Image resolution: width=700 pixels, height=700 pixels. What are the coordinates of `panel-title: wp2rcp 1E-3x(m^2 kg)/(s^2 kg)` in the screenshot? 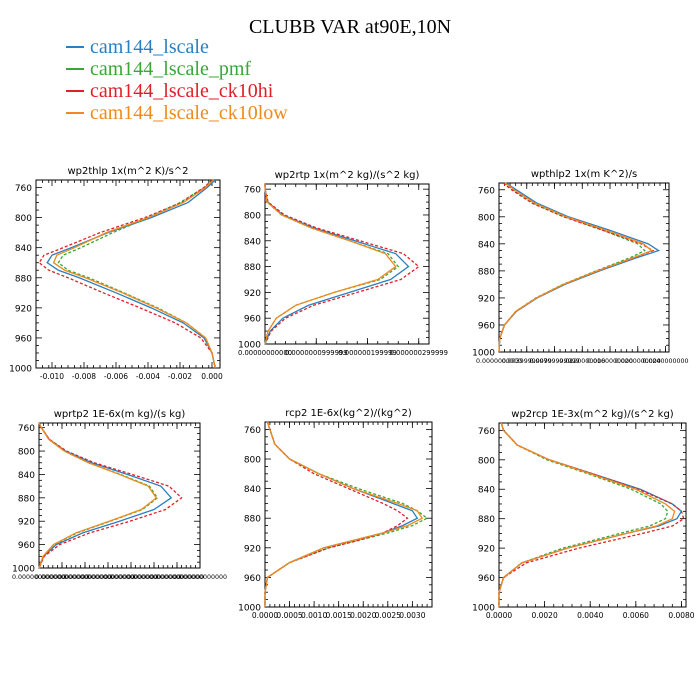 It's located at (592, 414).